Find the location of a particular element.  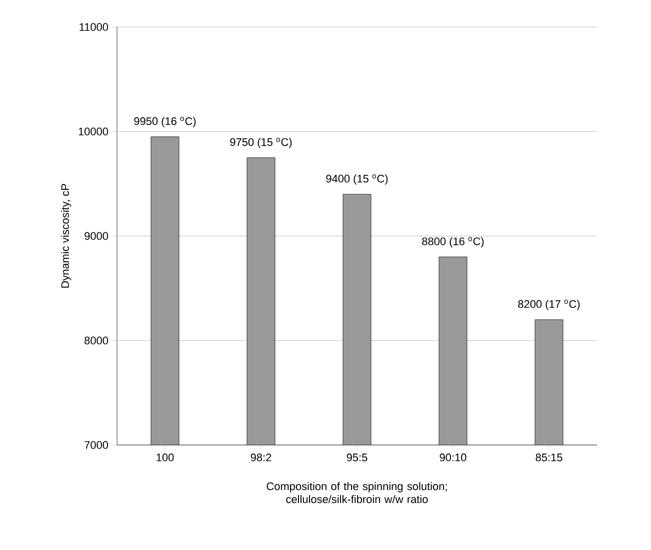

x-tick-label: 90:10 is located at coordinates (453, 458).